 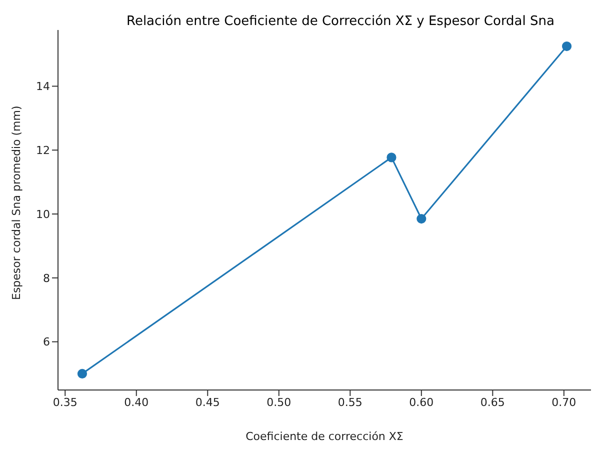 What do you see at coordinates (207, 402) in the screenshot?
I see `x-tick-label: 0.45` at bounding box center [207, 402].